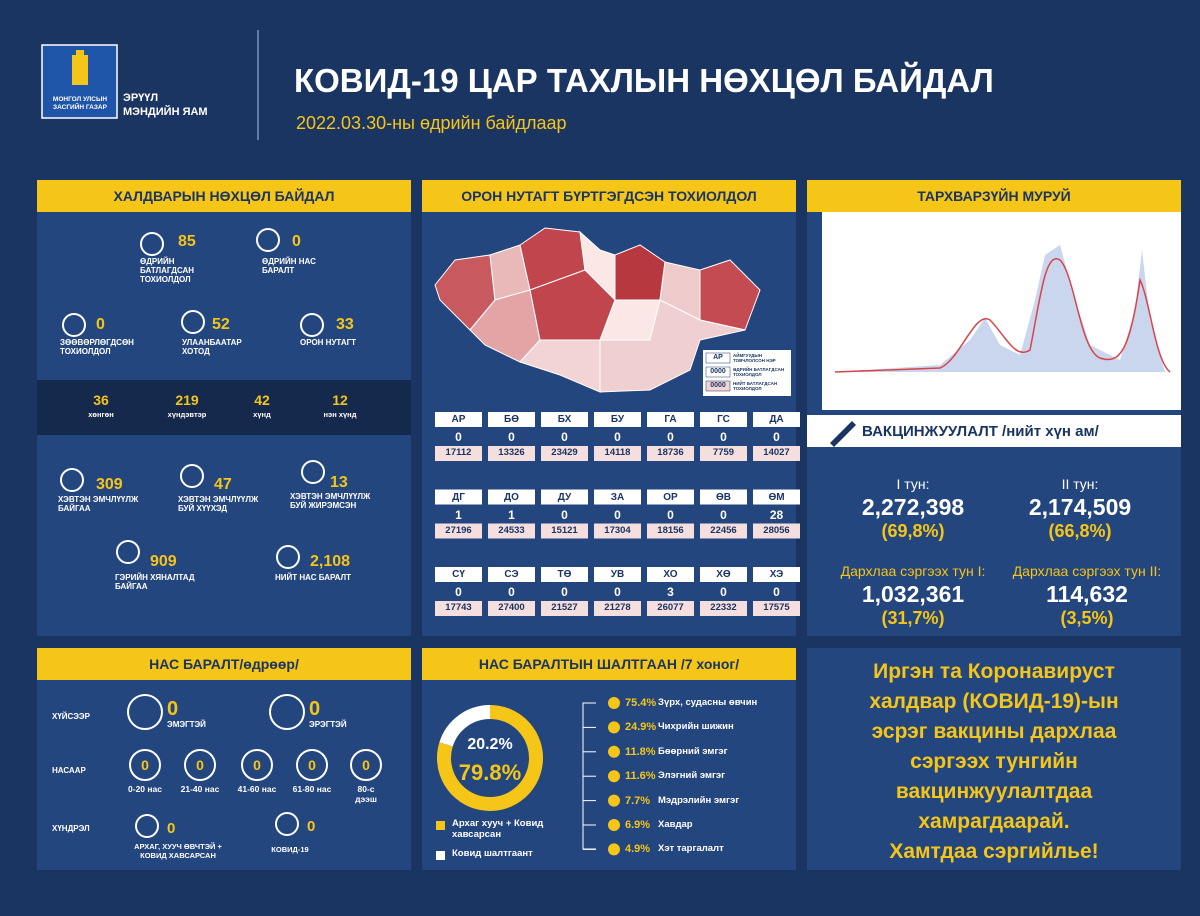  What do you see at coordinates (994, 821) in the screenshot?
I see `message-line: хамрагдаарай.` at bounding box center [994, 821].